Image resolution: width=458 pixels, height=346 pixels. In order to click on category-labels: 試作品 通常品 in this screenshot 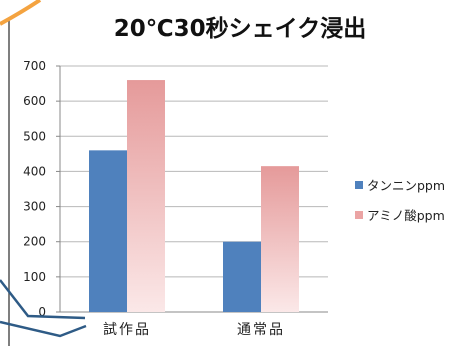, I will do `click(194, 330)`.